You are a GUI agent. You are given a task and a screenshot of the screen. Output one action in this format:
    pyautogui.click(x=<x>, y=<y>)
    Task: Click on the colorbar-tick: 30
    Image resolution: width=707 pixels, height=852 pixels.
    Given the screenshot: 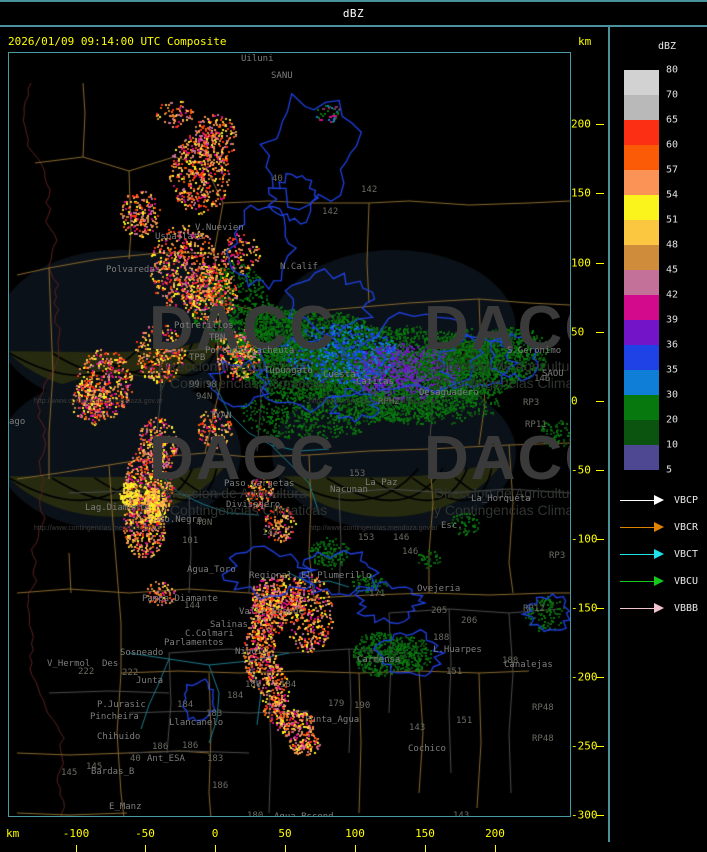 What is the action you would take?
    pyautogui.click(x=672, y=395)
    